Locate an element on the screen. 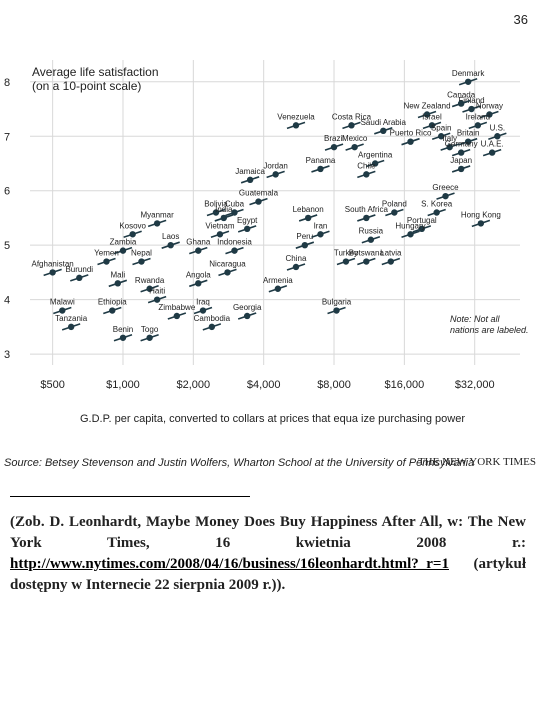 The image size is (540, 720). point-label: South Africa is located at coordinates (367, 209).